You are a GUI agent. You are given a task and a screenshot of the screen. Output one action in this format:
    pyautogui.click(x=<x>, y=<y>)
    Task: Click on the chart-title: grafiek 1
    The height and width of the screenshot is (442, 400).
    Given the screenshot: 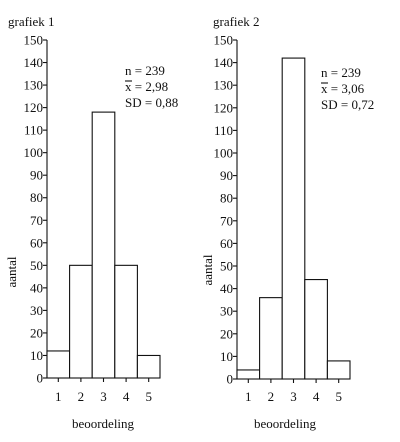 What is the action you would take?
    pyautogui.click(x=31, y=21)
    